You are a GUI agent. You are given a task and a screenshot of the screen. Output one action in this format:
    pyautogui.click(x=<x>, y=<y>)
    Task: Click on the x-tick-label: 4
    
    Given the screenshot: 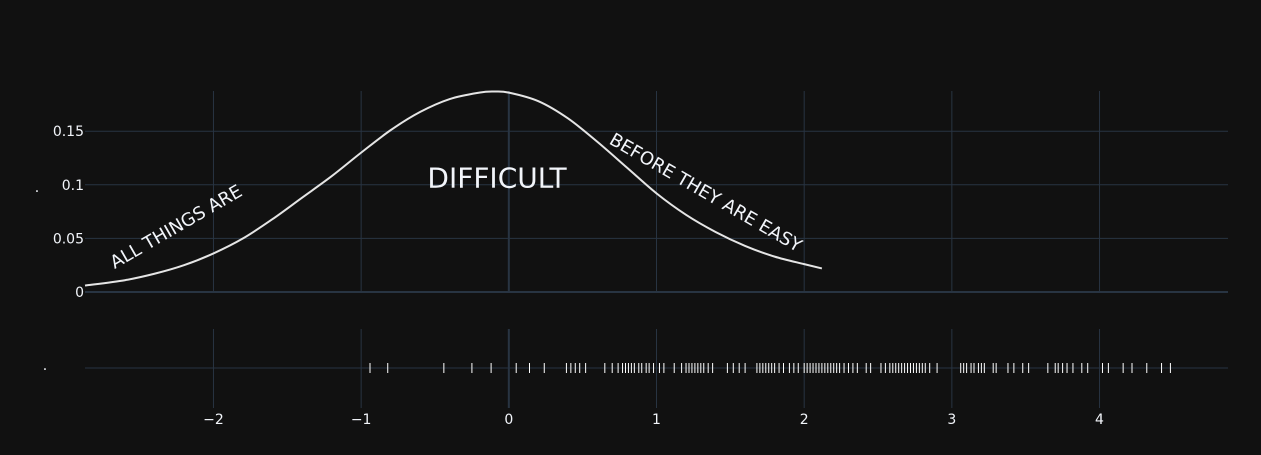 What is the action you would take?
    pyautogui.click(x=1099, y=420)
    